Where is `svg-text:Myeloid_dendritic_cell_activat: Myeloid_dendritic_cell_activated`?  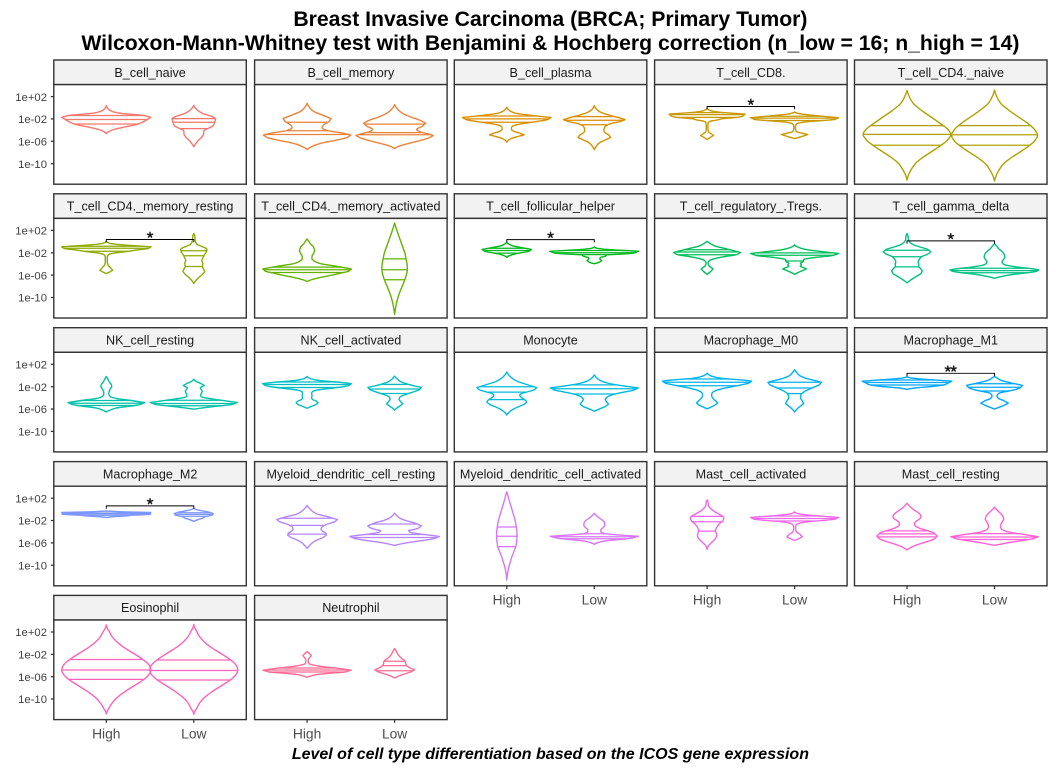 svg-text:Myeloid_dendritic_cell_activat: Myeloid_dendritic_cell_activated is located at coordinates (550, 474).